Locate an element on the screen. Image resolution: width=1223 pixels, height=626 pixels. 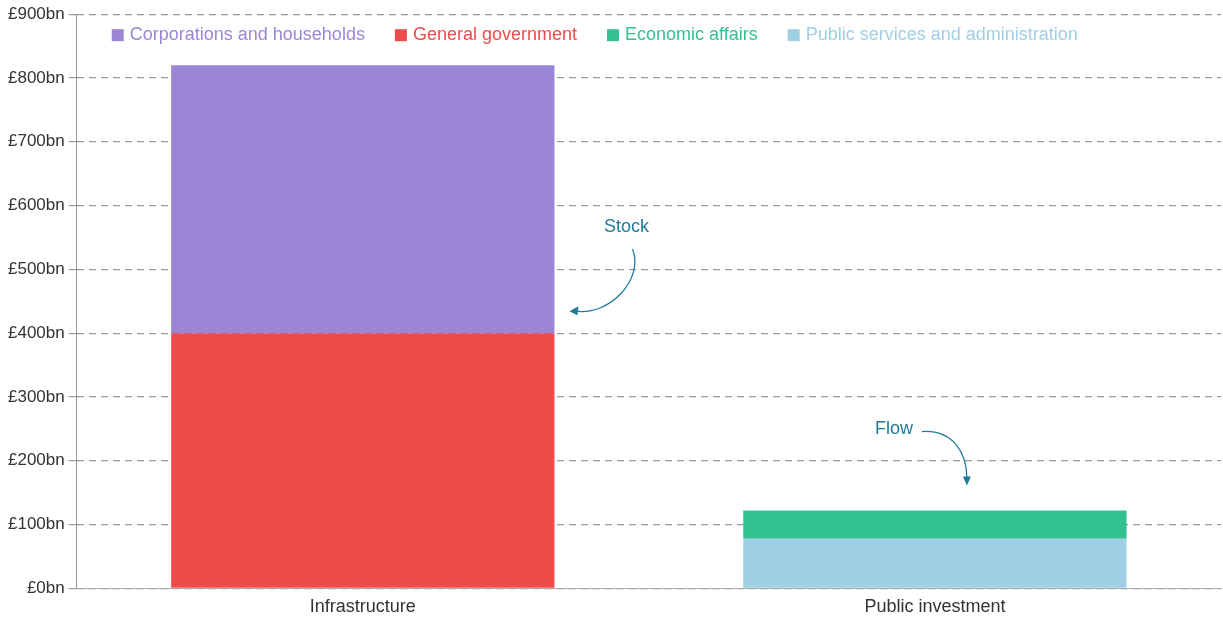
y-tick-label: £600bn is located at coordinates (36, 205).